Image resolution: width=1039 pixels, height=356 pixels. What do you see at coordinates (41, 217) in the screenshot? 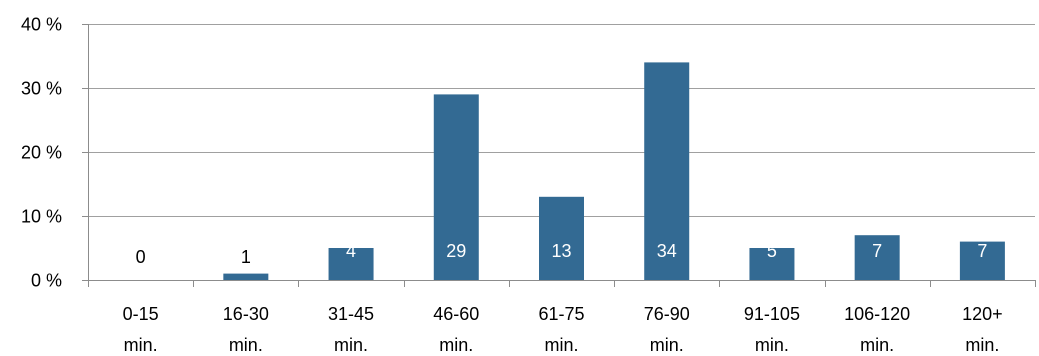
I see `y-tick-label: 10 %` at bounding box center [41, 217].